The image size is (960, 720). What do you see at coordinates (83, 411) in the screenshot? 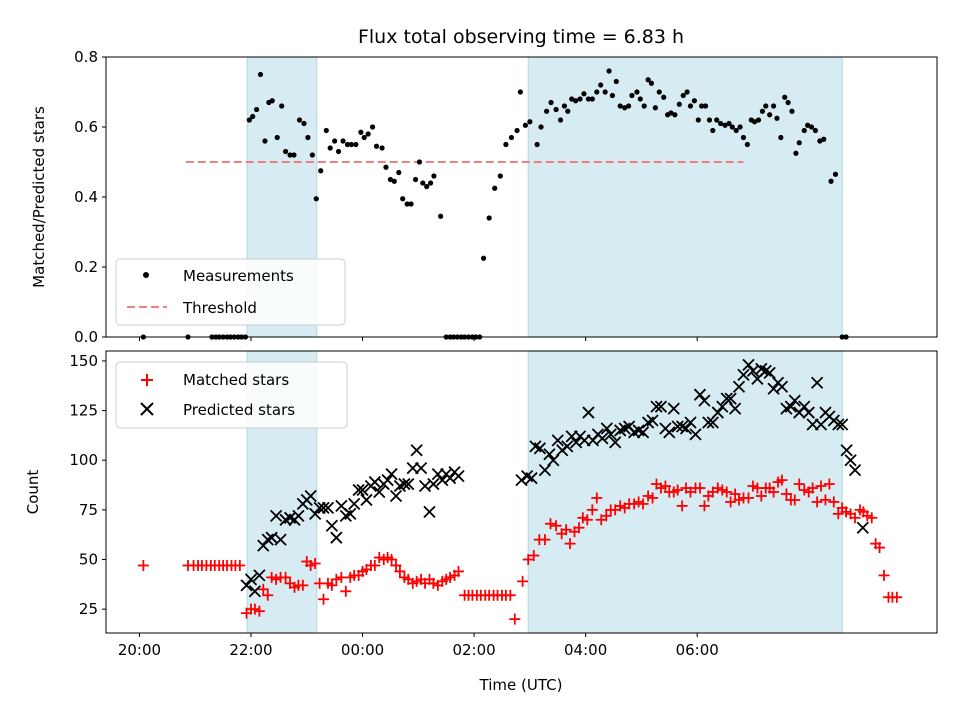
I see `y-tick-label: 125` at bounding box center [83, 411].